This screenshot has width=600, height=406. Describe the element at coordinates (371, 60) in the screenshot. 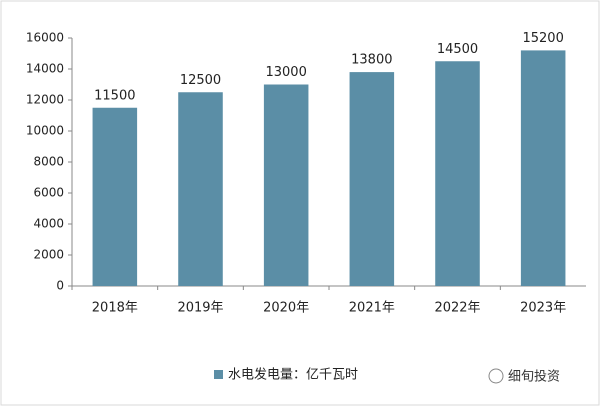

I see `data-label: 13800` at that location.